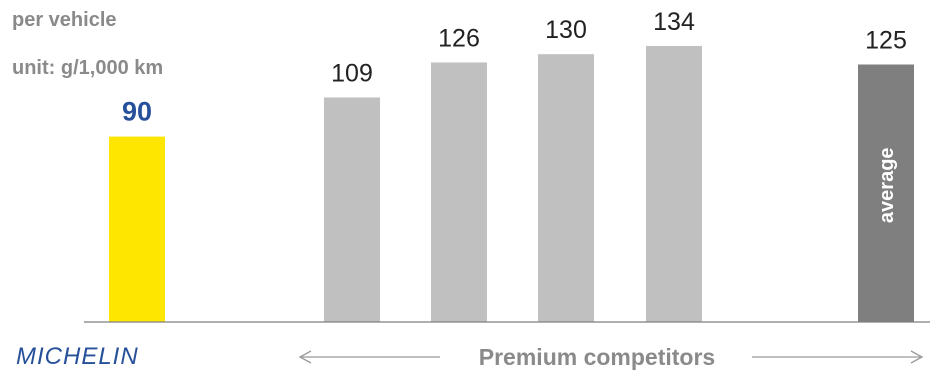  I want to click on unit-note-line1: per vehicle, so click(64, 20).